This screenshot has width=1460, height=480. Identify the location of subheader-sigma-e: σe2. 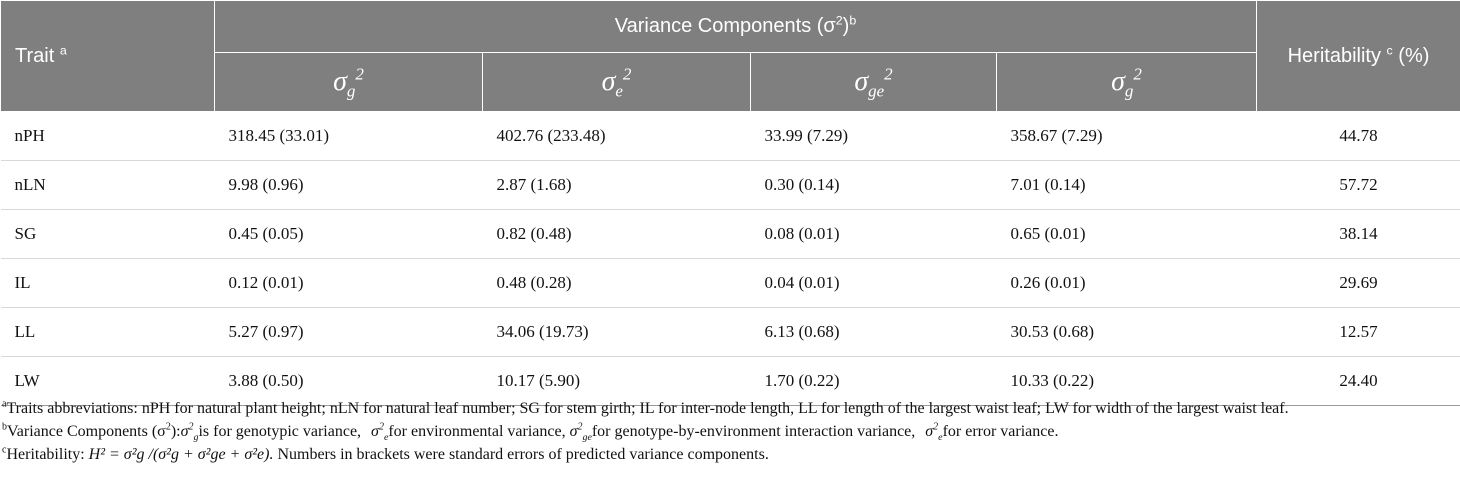
(616, 82).